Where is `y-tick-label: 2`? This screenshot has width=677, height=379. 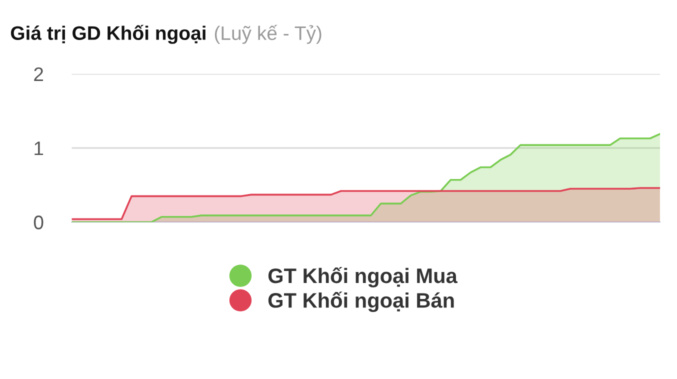
y-tick-label: 2 is located at coordinates (39, 74).